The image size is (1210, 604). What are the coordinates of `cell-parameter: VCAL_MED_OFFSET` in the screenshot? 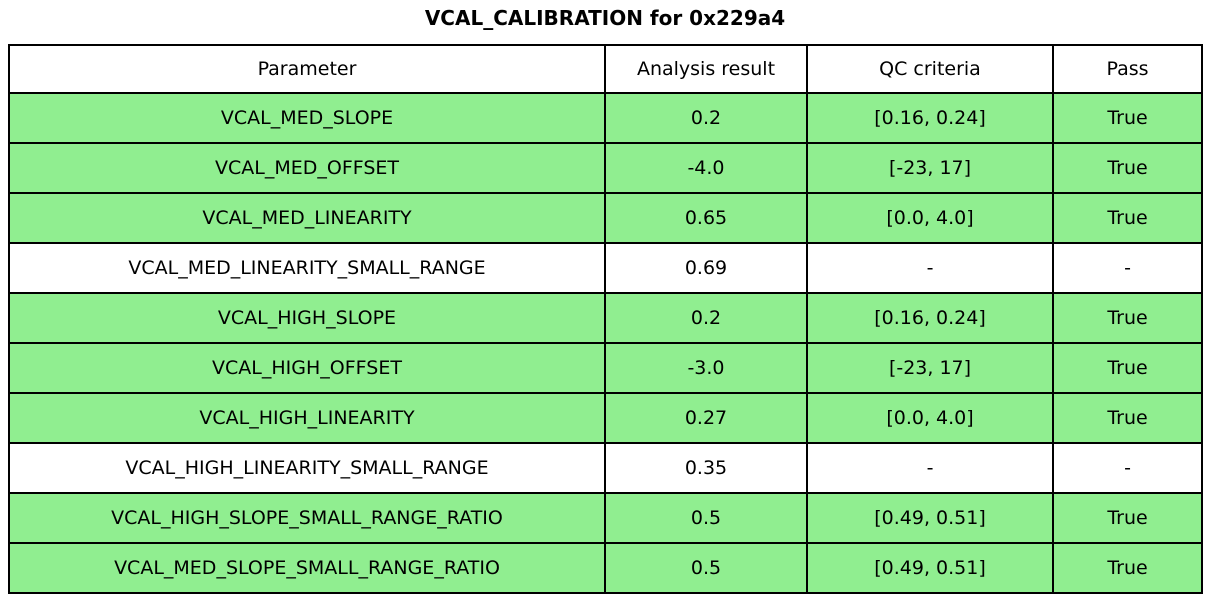 It's located at (307, 168).